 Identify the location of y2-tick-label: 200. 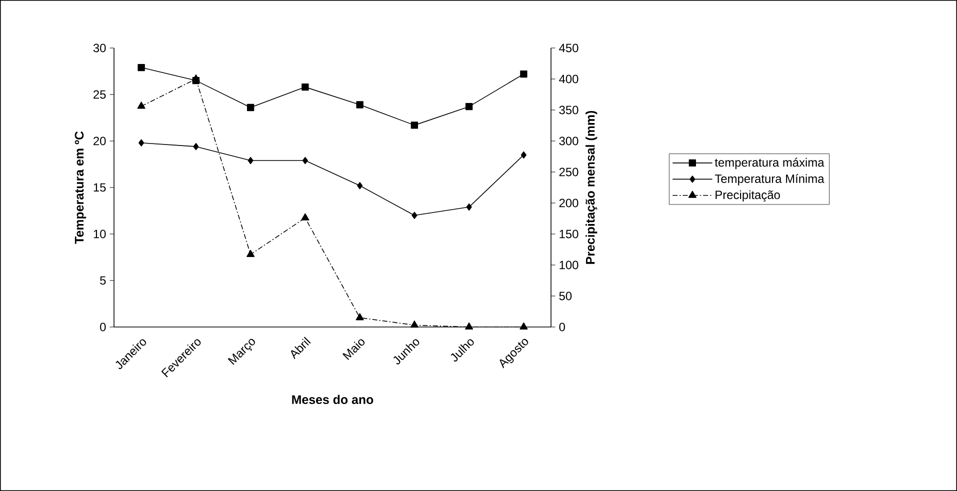
(568, 203).